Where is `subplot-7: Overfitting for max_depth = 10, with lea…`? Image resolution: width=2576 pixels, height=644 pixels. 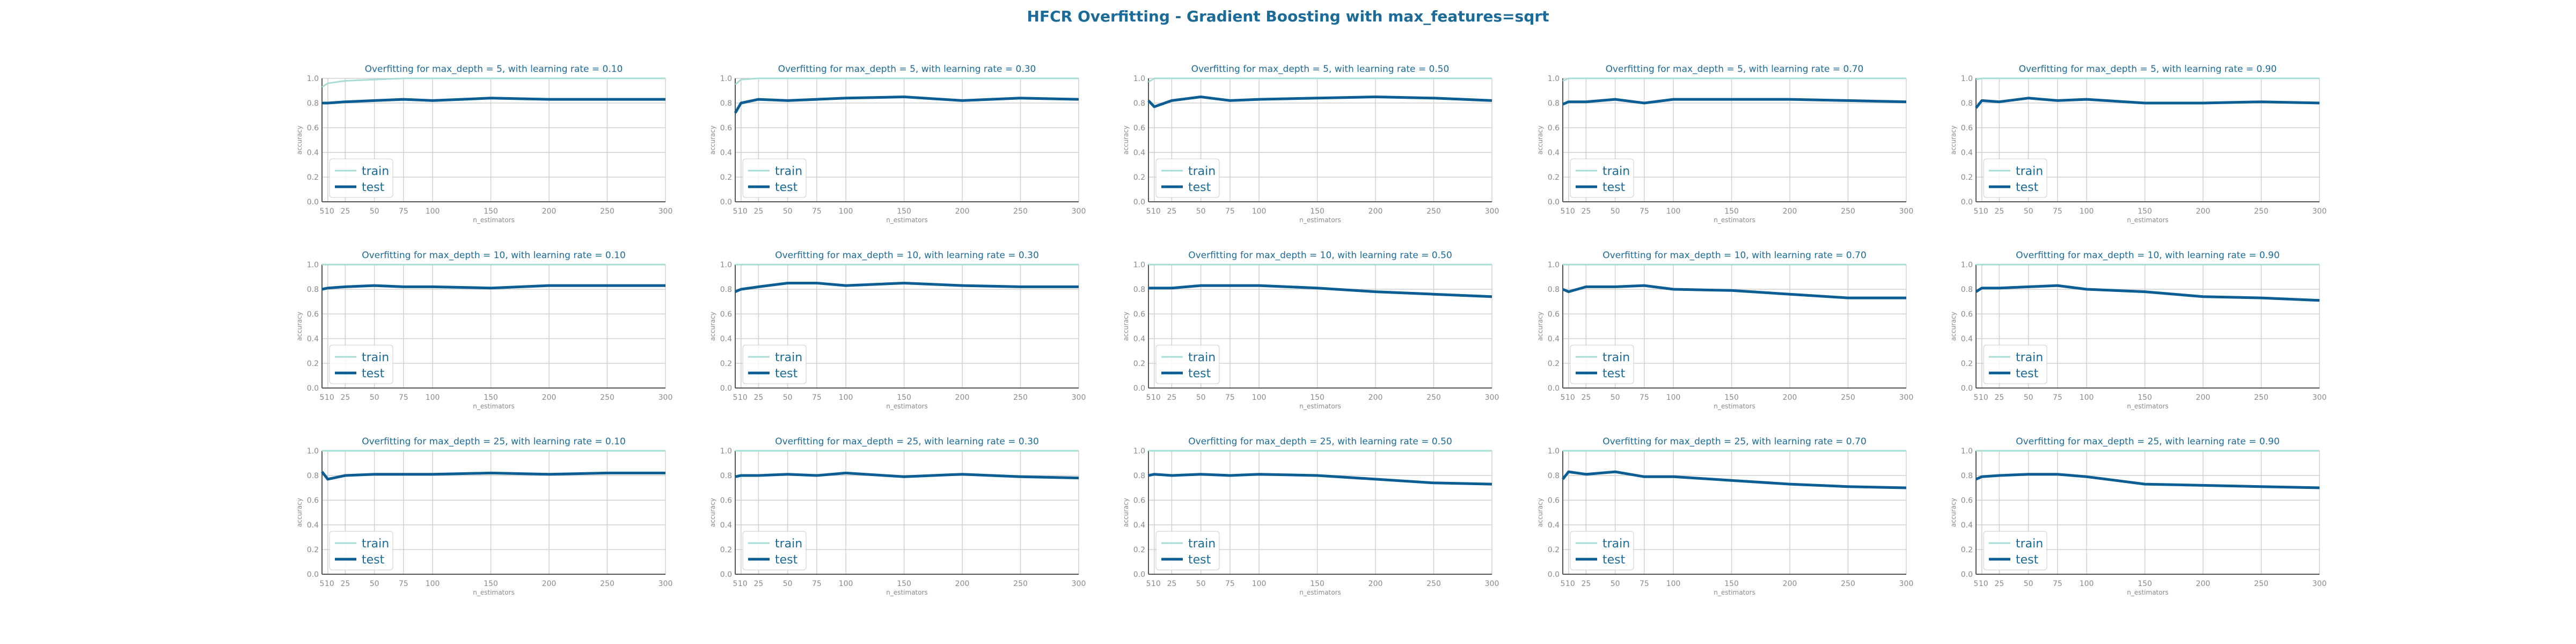 subplot-7: Overfitting for max_depth = 10, with lea… is located at coordinates (897, 330).